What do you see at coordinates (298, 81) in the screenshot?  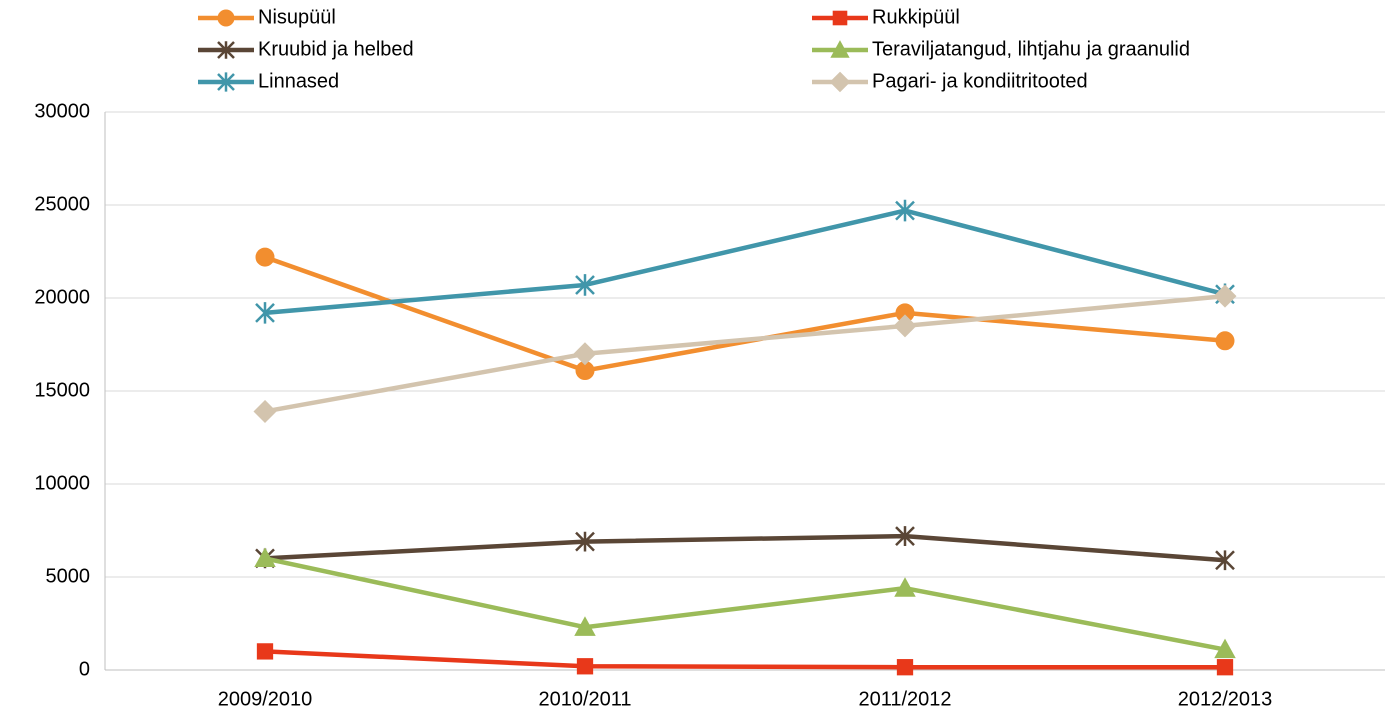 I see `legend-label: Linnased` at bounding box center [298, 81].